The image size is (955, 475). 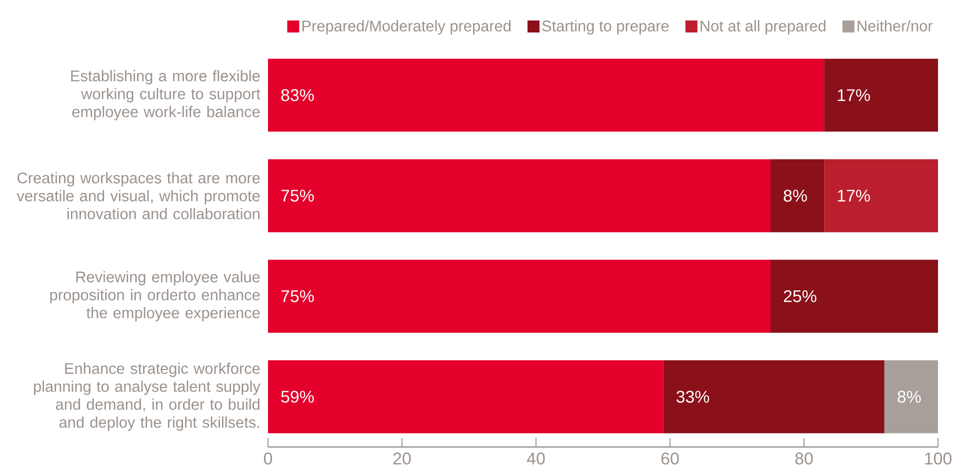 I want to click on legend-label: Not at all prepared, so click(x=763, y=27).